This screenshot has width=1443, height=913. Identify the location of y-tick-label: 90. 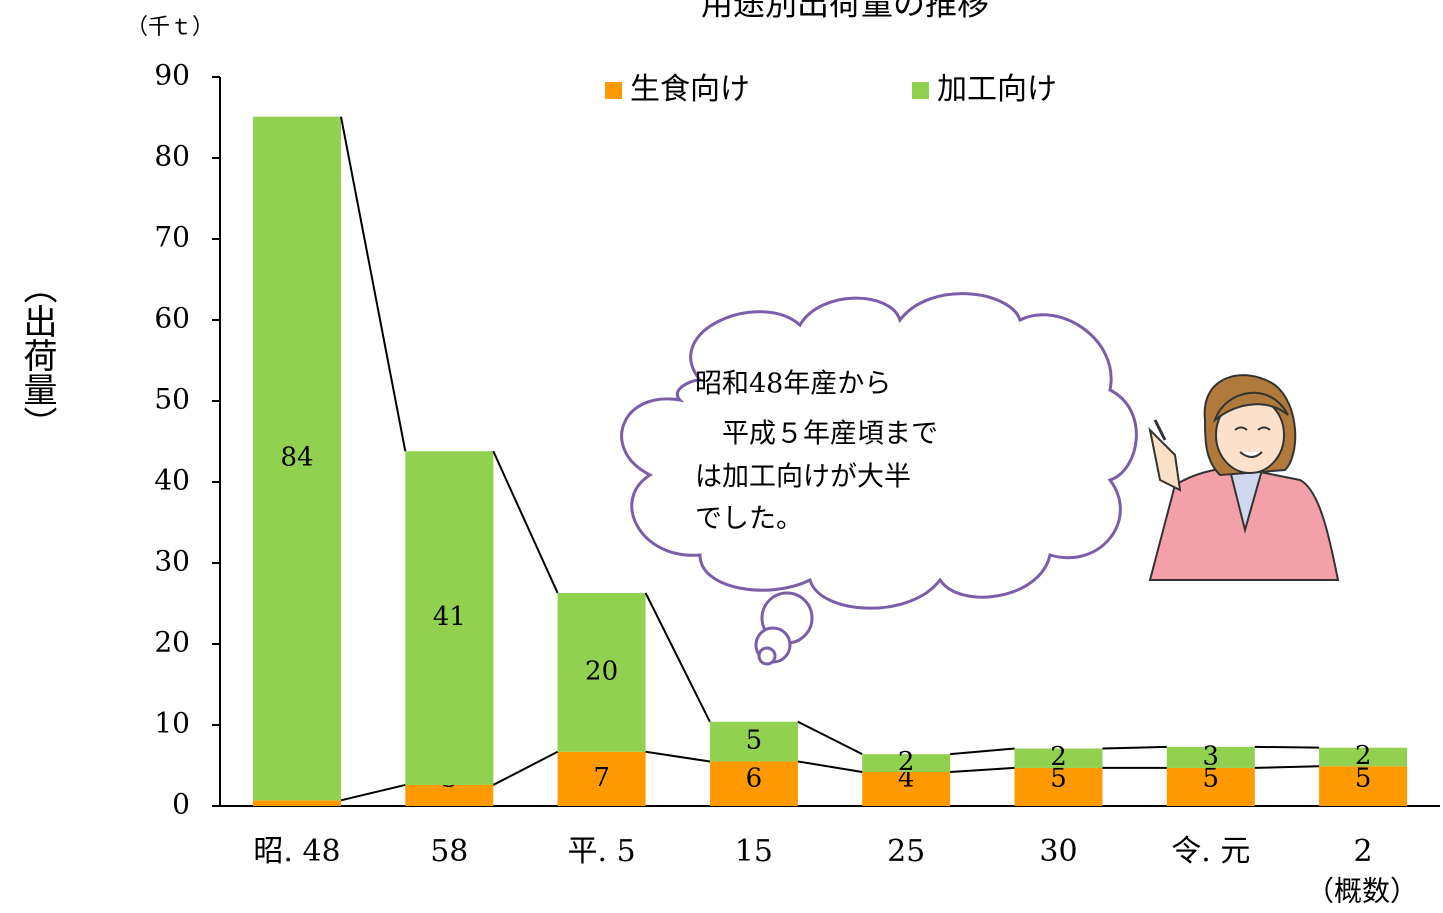
(172, 75).